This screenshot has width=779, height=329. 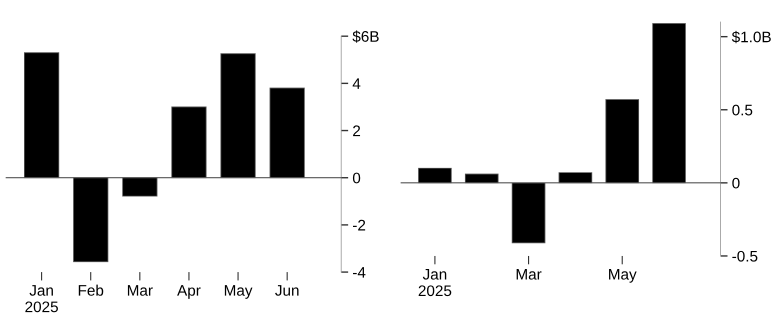 What do you see at coordinates (359, 225) in the screenshot?
I see `y-tick-label: -2` at bounding box center [359, 225].